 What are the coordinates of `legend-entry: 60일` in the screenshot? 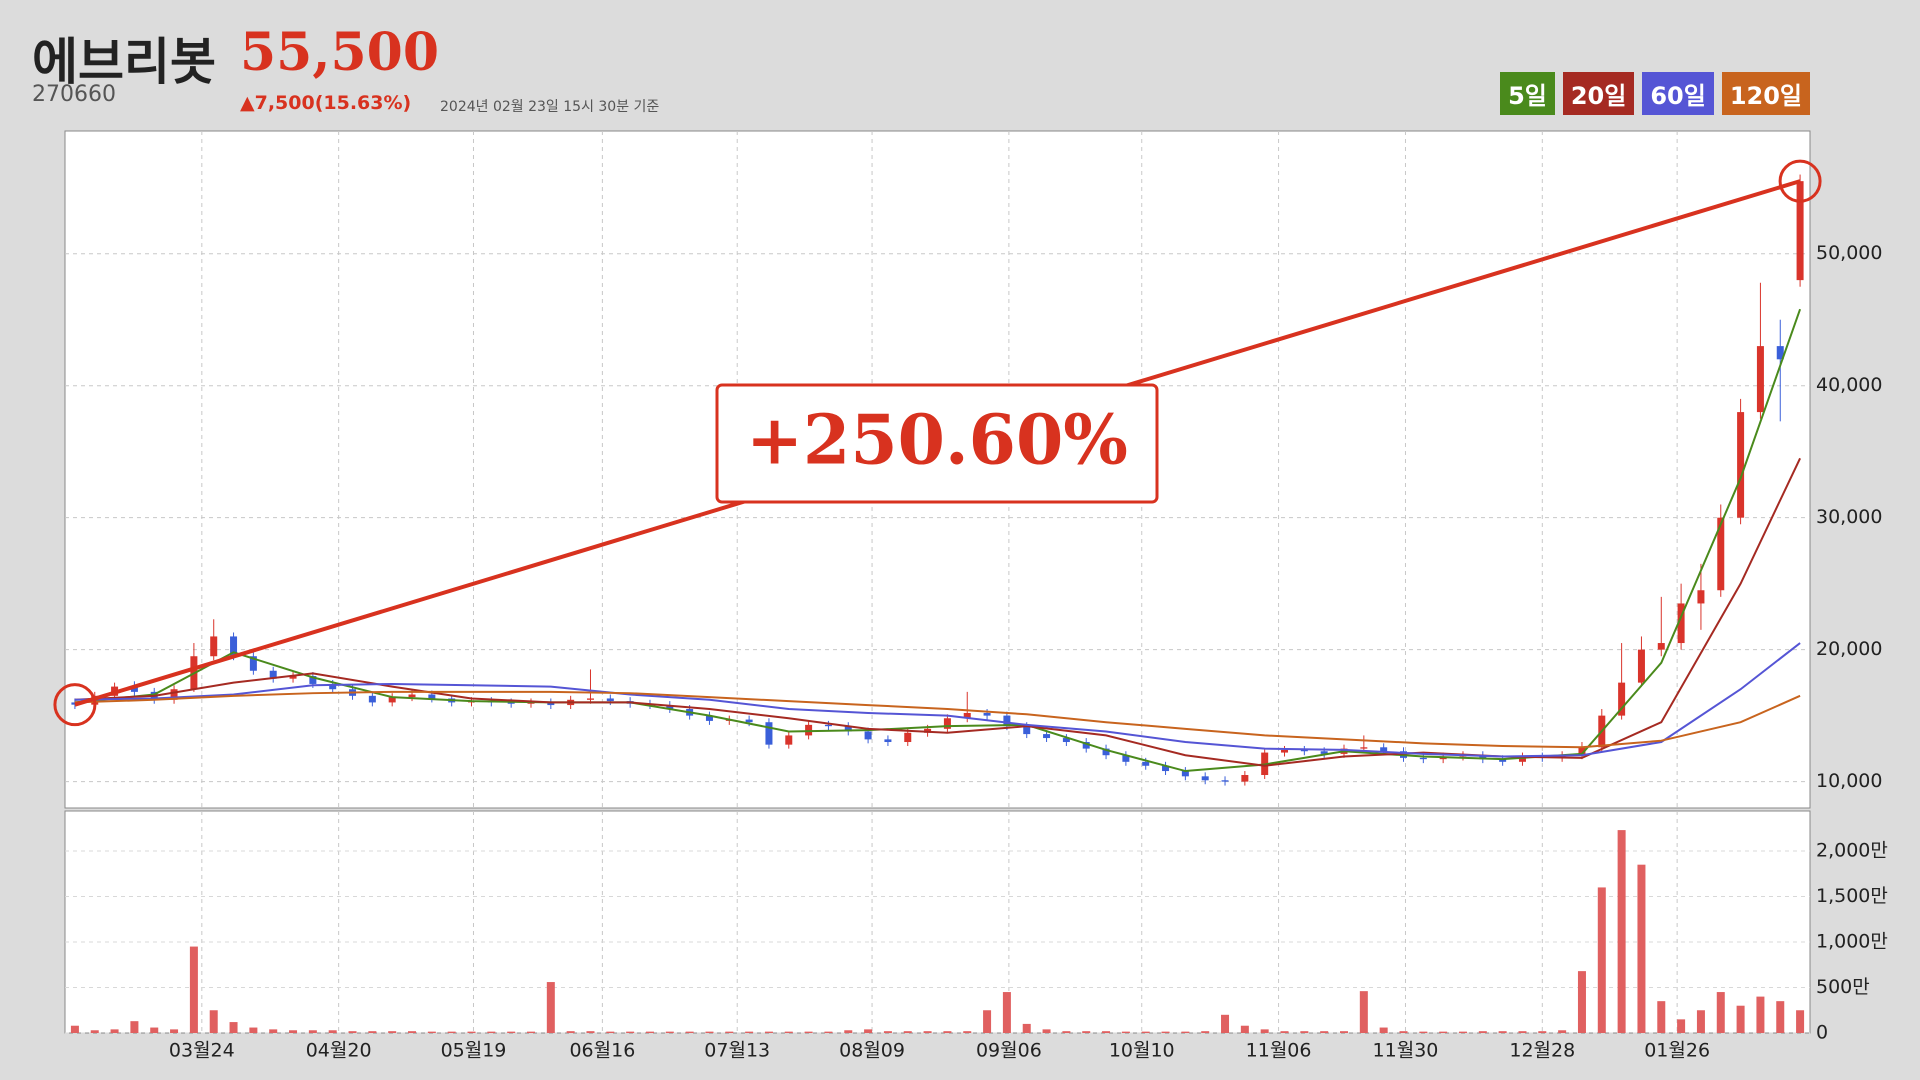 It's located at (1678, 93).